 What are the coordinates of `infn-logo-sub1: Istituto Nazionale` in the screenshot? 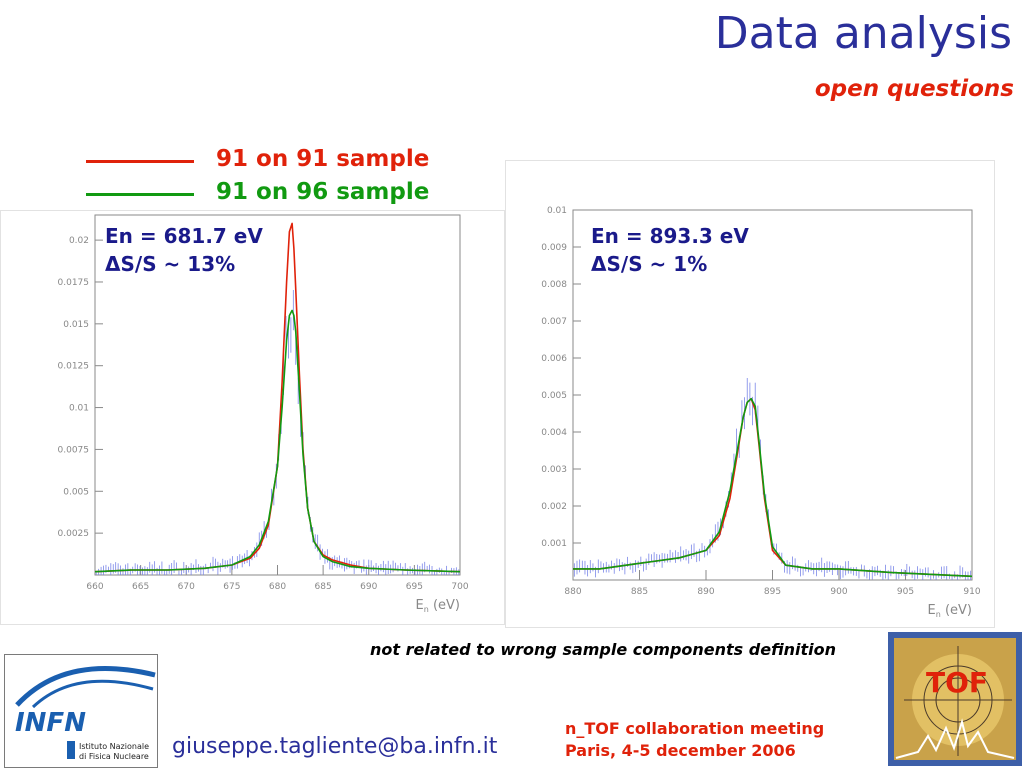 It's located at (114, 746).